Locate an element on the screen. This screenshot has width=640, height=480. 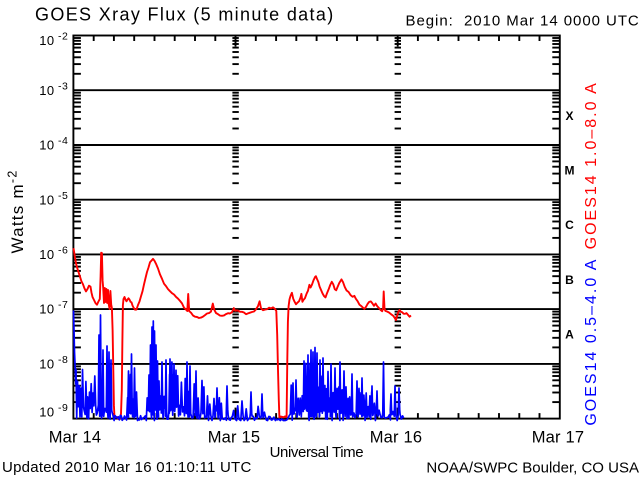
svg-text: M is located at coordinates (570, 171).